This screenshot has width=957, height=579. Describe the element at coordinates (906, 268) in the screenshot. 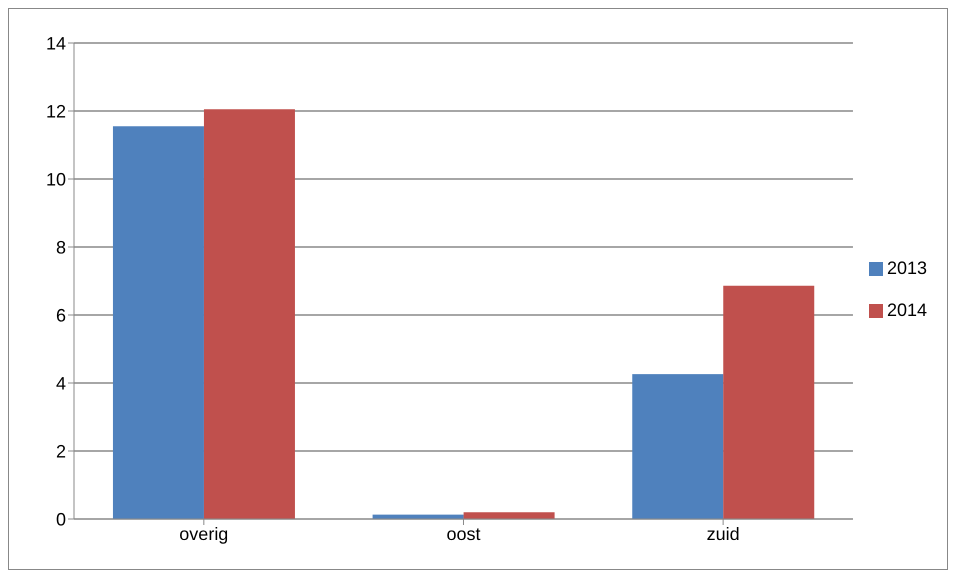

I see `legend-label: 2013` at that location.